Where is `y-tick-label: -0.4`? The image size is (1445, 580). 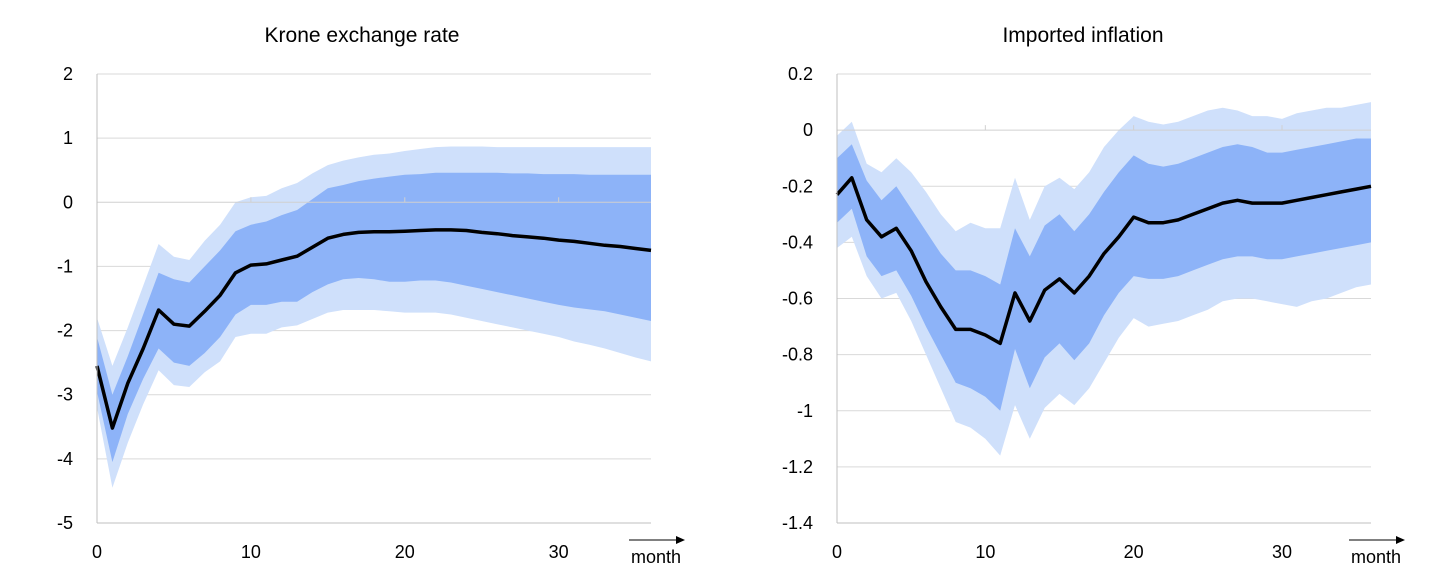 y-tick-label: -0.4 is located at coordinates (797, 242).